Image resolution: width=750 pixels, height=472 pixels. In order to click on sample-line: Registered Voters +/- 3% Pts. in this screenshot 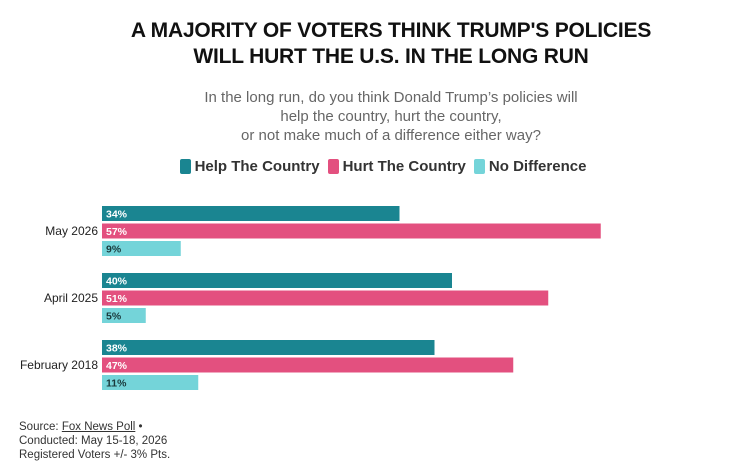, I will do `click(95, 455)`.